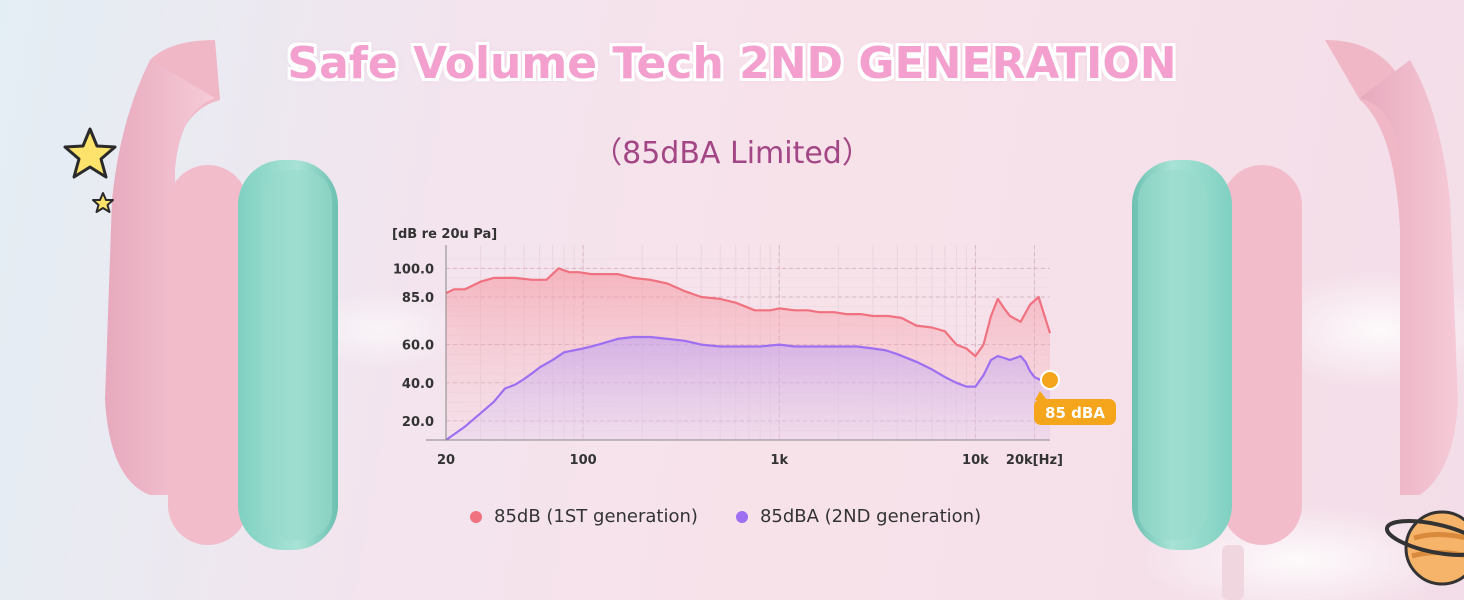 This screenshot has width=1464, height=600. I want to click on planet-icon, so click(1424, 548).